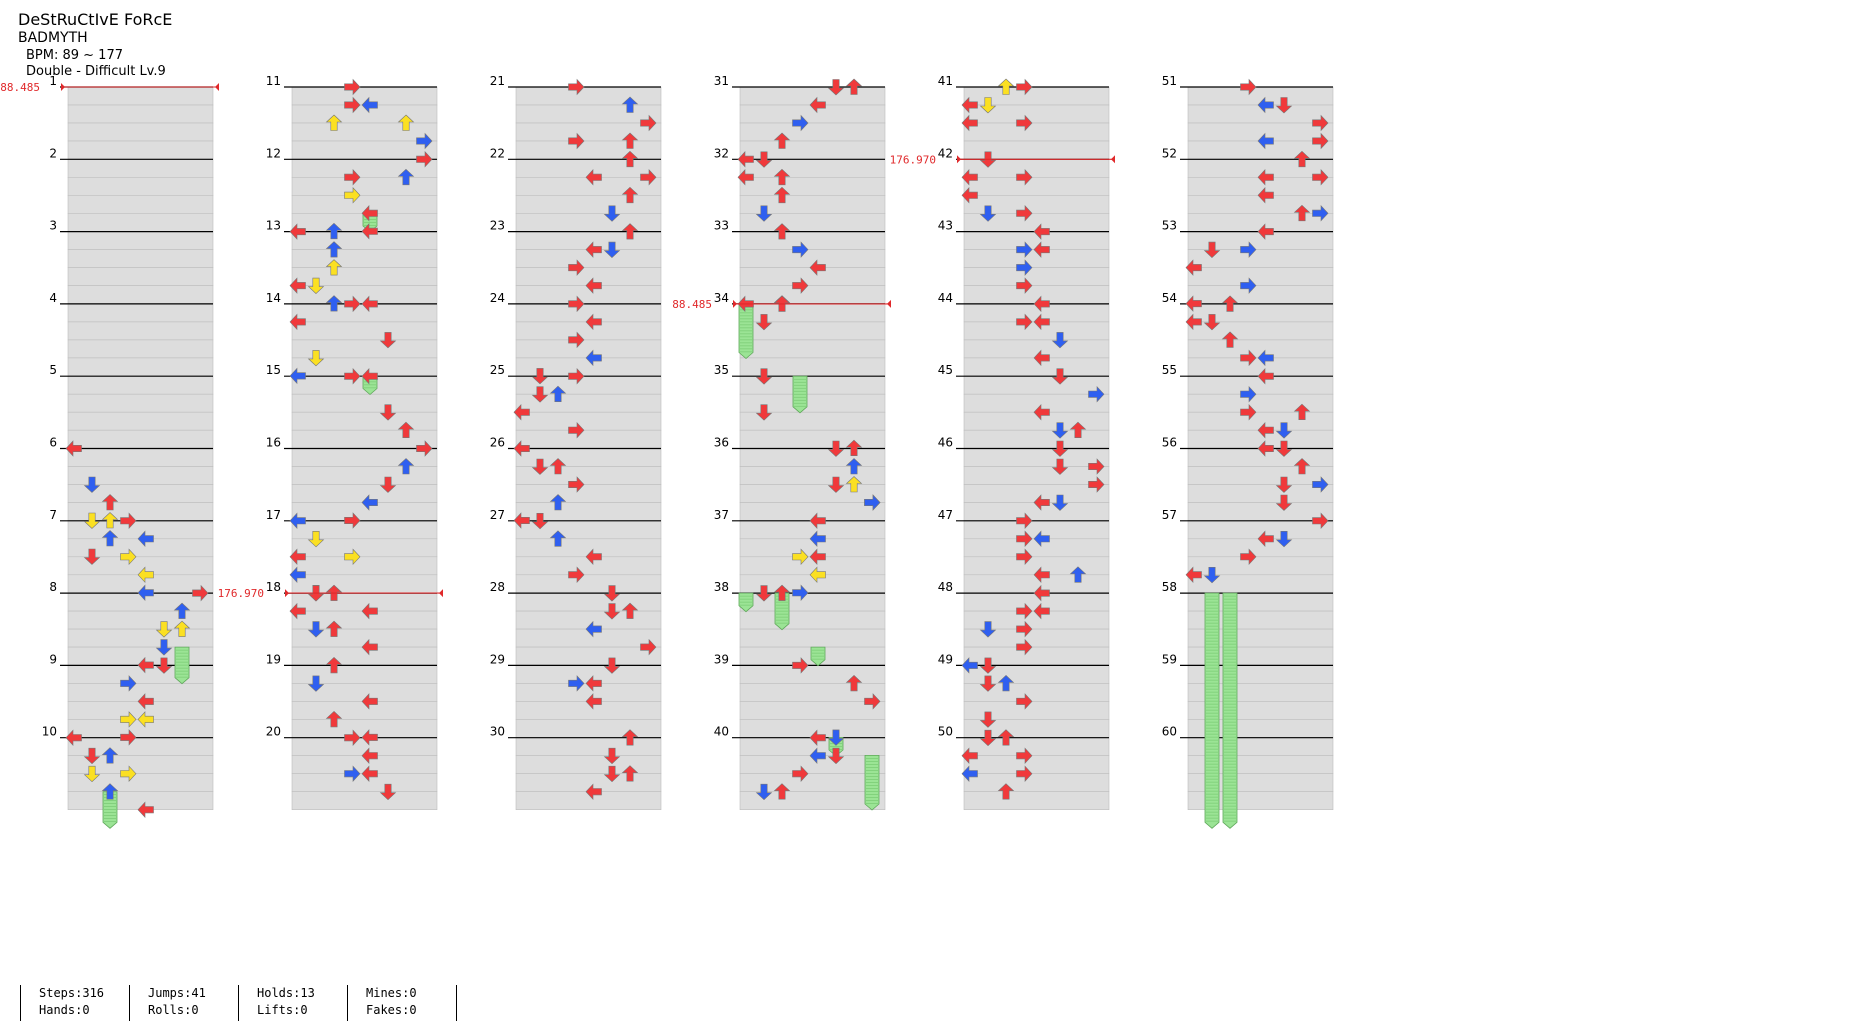 The height and width of the screenshot is (1024, 1854). Describe the element at coordinates (292, 1003) in the screenshot. I see `stats-column: Holds:13 Lifts:0` at that location.